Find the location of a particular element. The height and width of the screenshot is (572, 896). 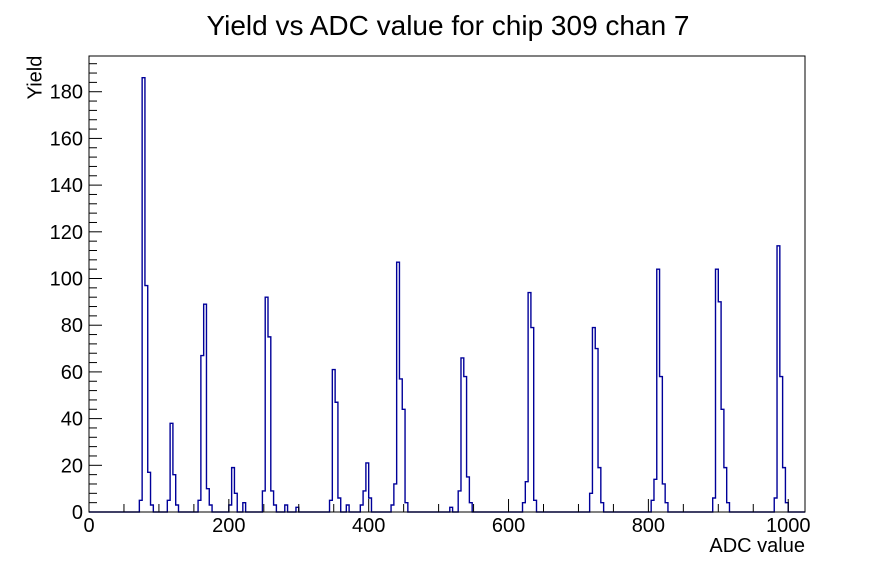

y-axis-title: Yield is located at coordinates (35, 77).